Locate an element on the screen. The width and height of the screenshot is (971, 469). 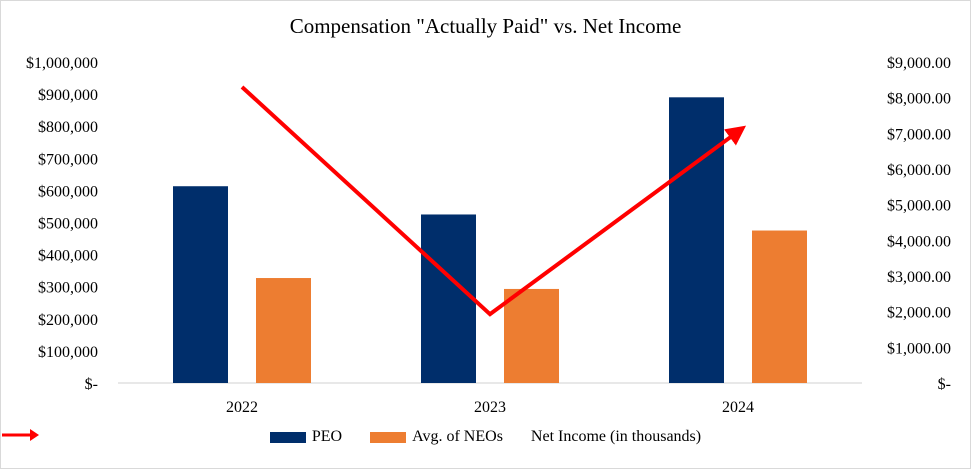
right-axis-tick-label: $8,000.00 is located at coordinates (919, 99).